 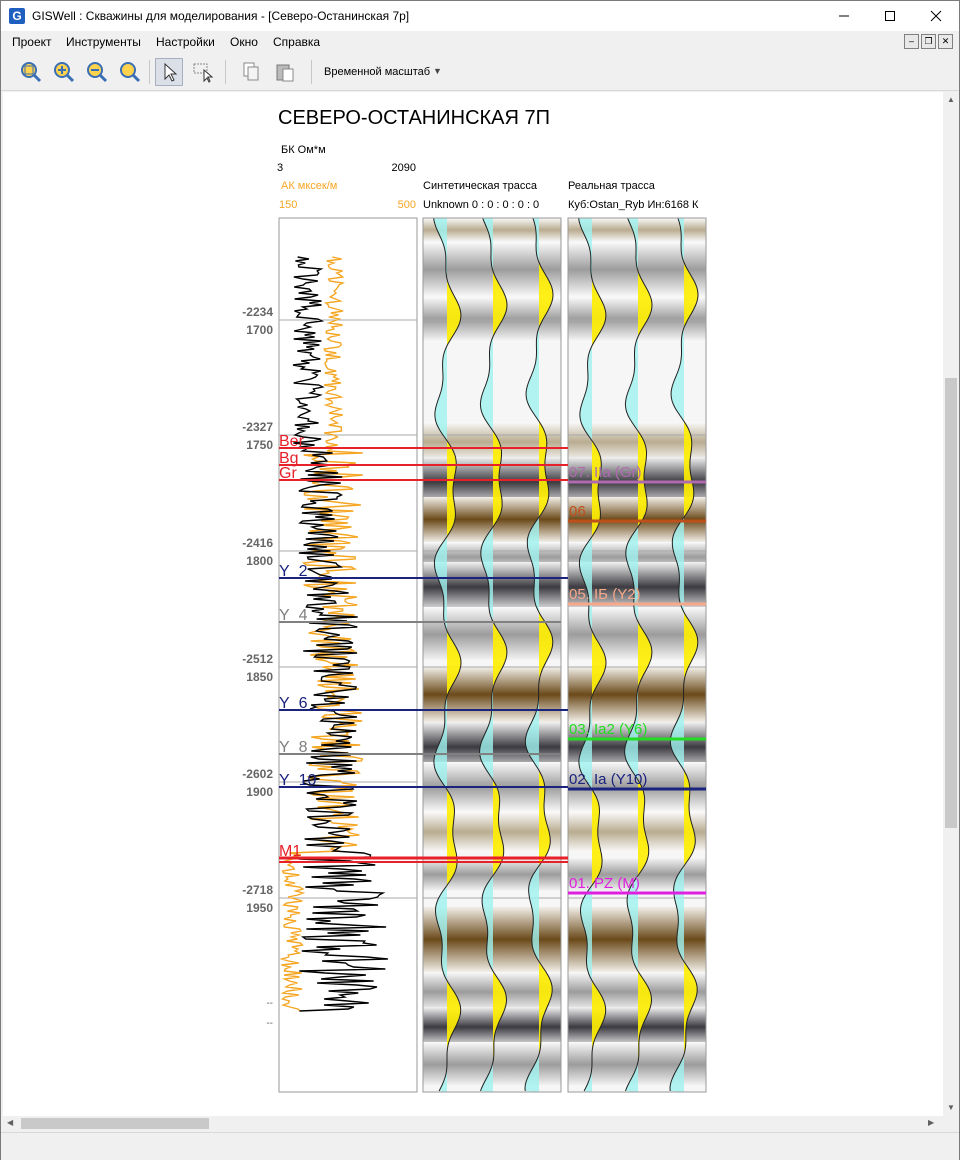 I want to click on depth-md-label: 1750, so click(x=259, y=445).